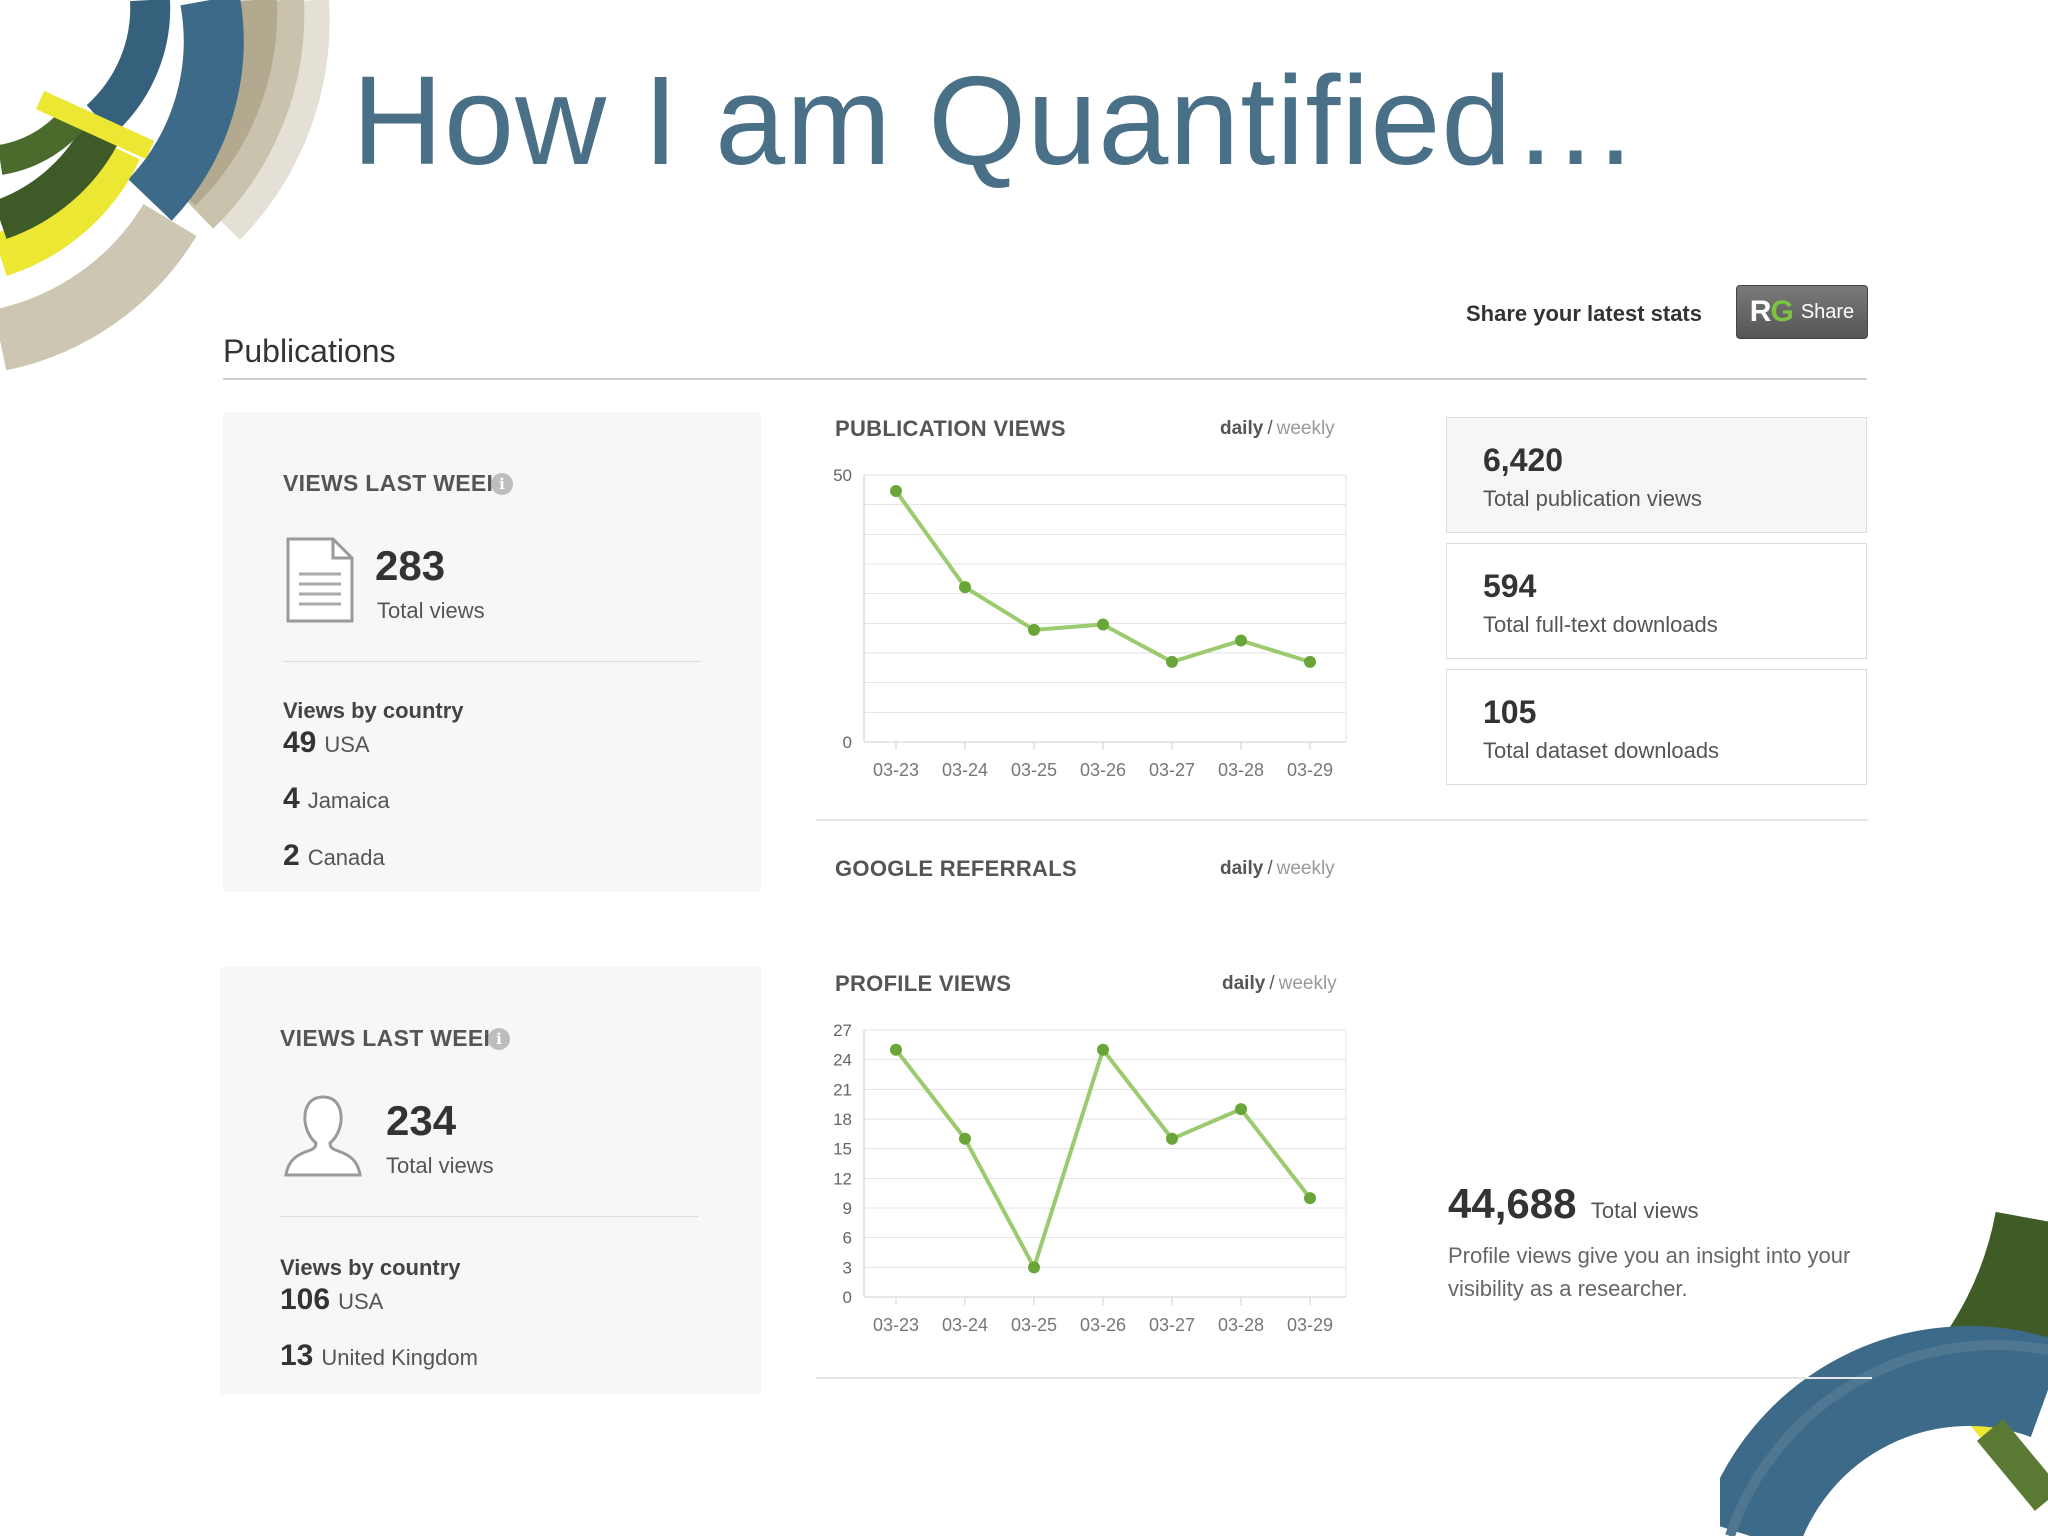 The height and width of the screenshot is (1536, 2048). Describe the element at coordinates (323, 1136) in the screenshot. I see `person-icon` at that location.